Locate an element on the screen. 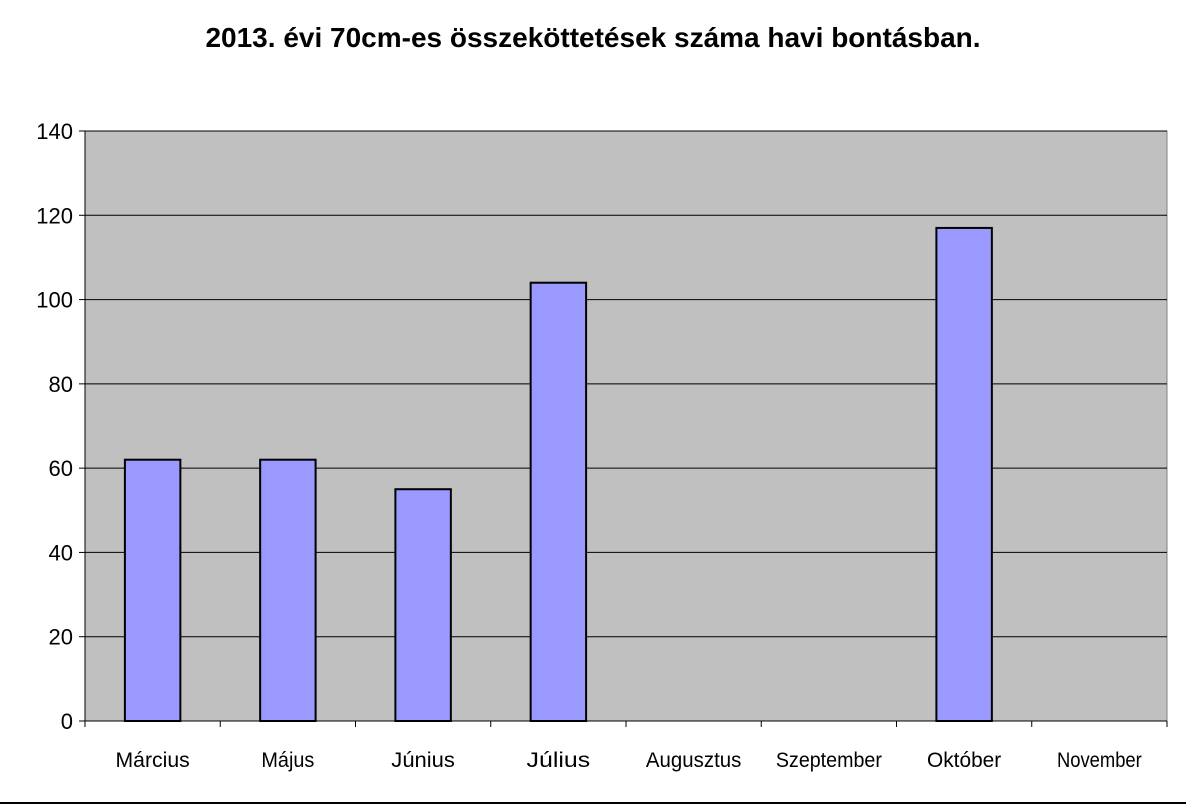 This screenshot has height=806, width=1186. y-tick-label-20: 20 is located at coordinates (61, 637).